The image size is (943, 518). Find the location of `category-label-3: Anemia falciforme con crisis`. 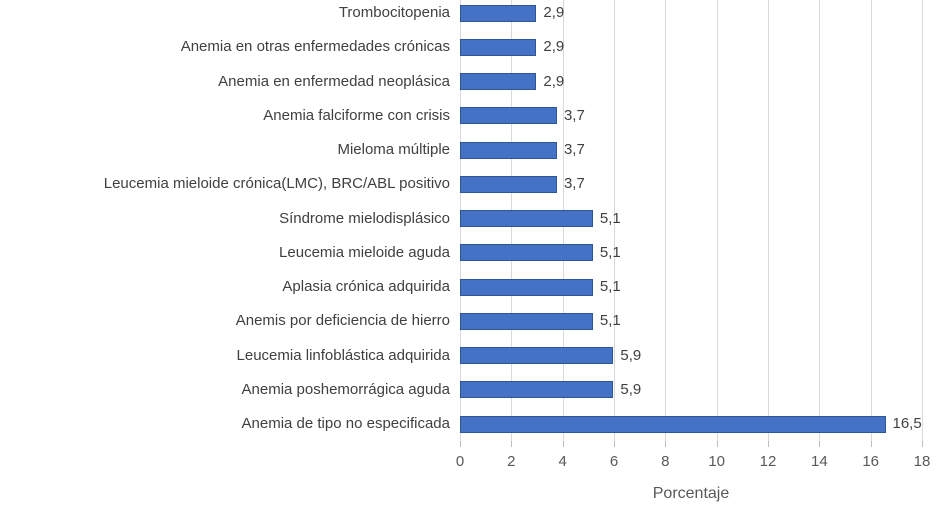

category-label-3: Anemia falciforme con crisis is located at coordinates (356, 115).